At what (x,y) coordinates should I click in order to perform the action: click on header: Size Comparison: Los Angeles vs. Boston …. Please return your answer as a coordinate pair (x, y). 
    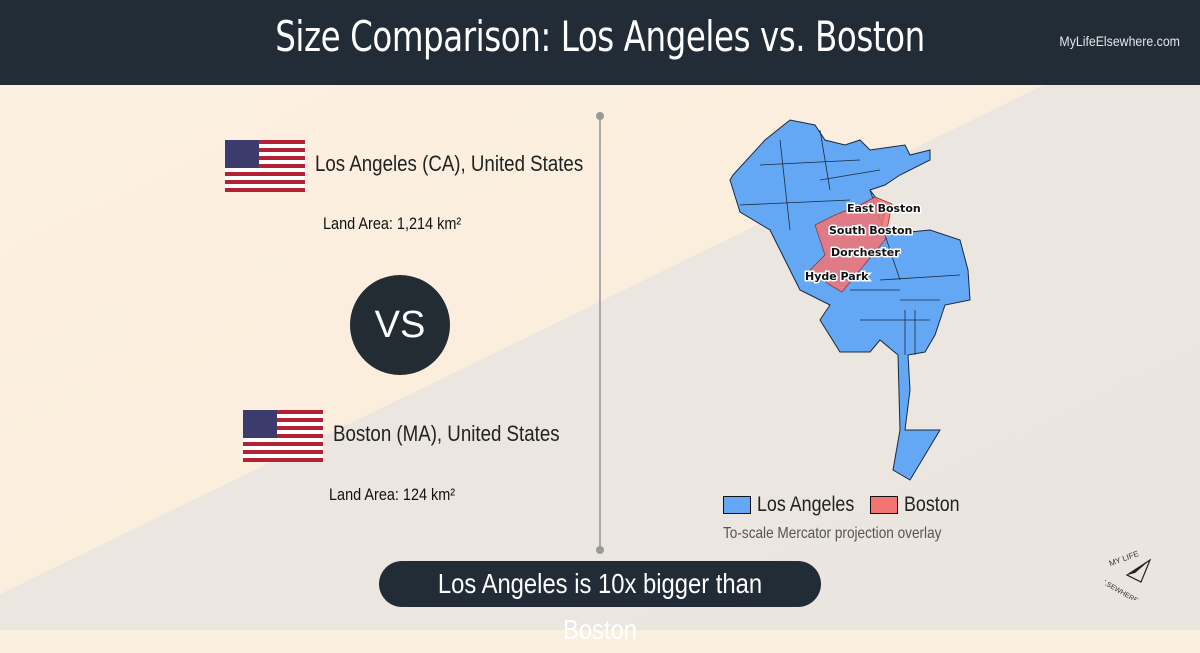
    Looking at the image, I should click on (600, 42).